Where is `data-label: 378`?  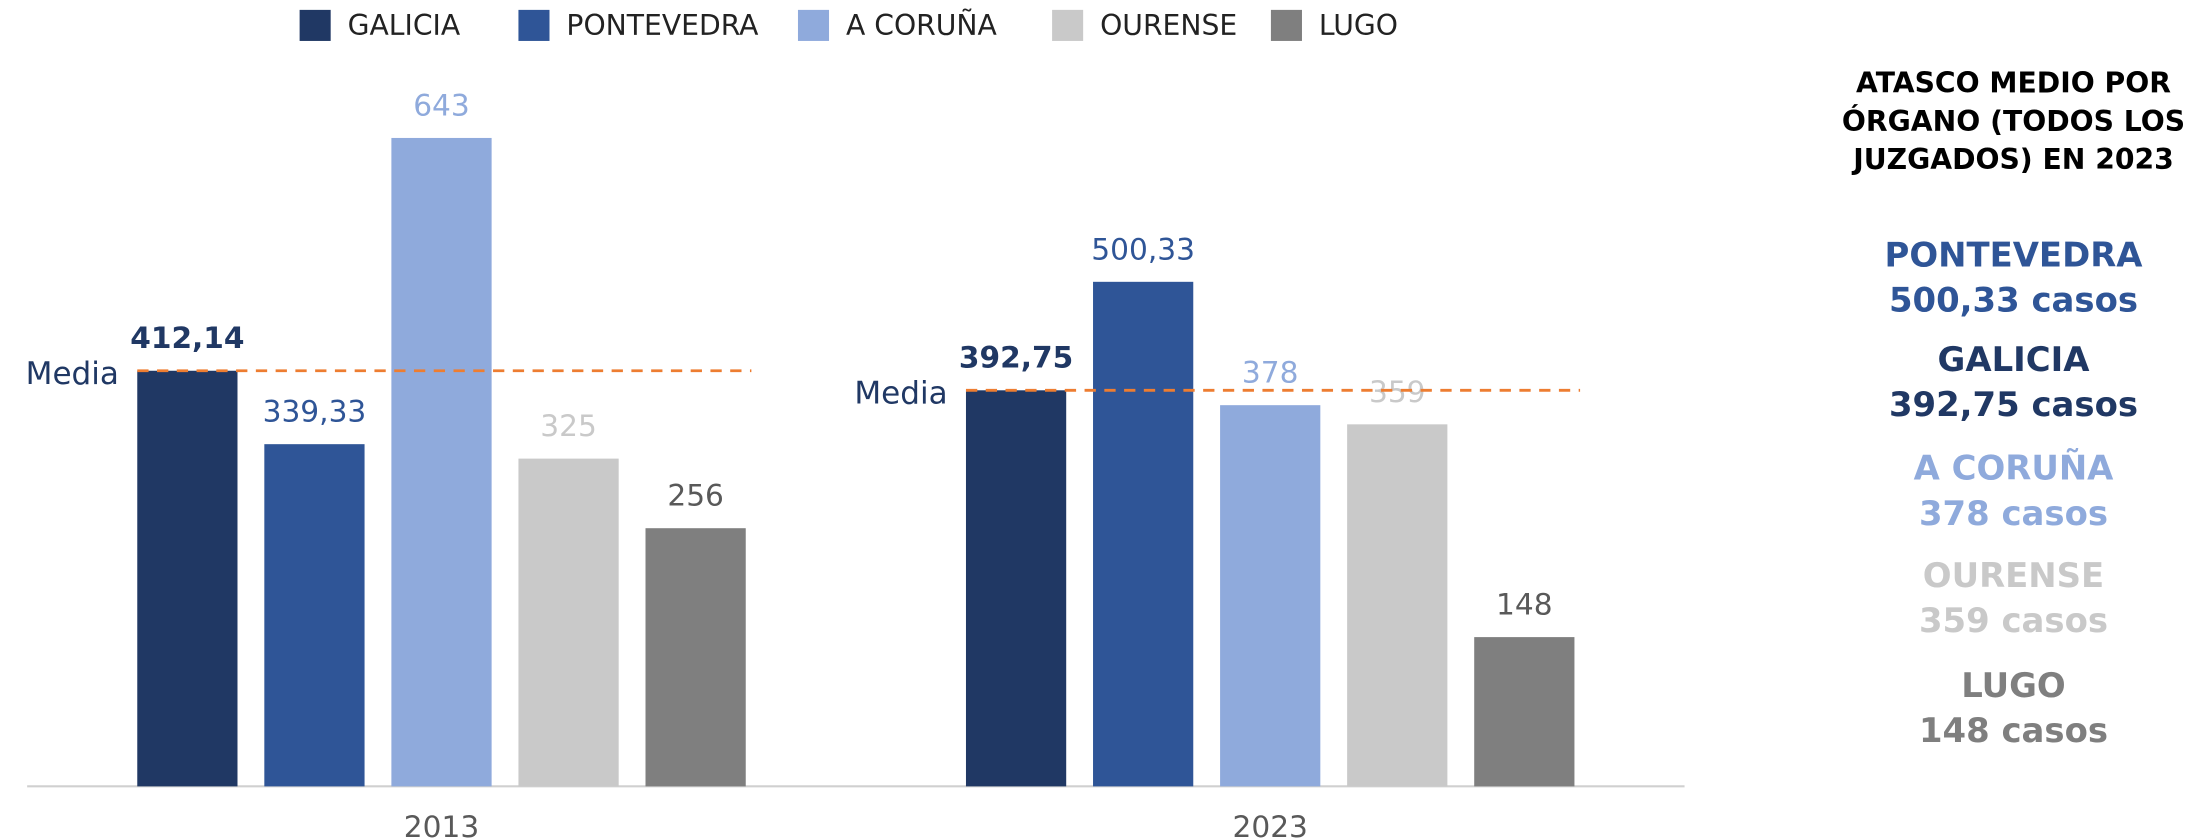
data-label: 378 is located at coordinates (1270, 372).